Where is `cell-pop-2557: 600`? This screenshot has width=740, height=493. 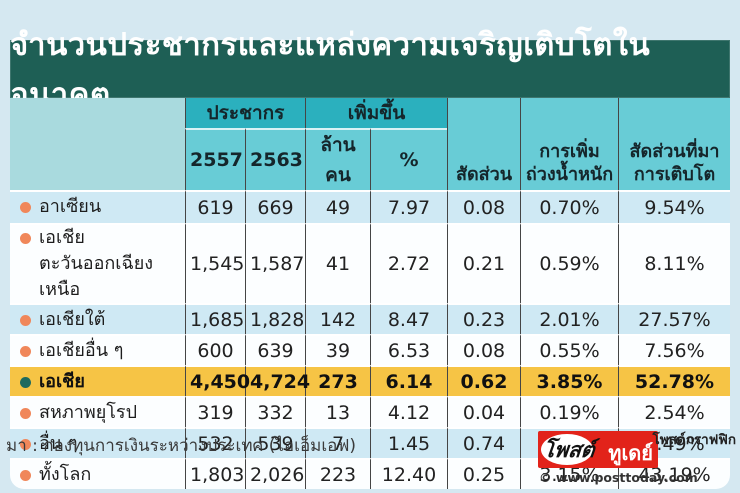 cell-pop-2557: 600 is located at coordinates (215, 350).